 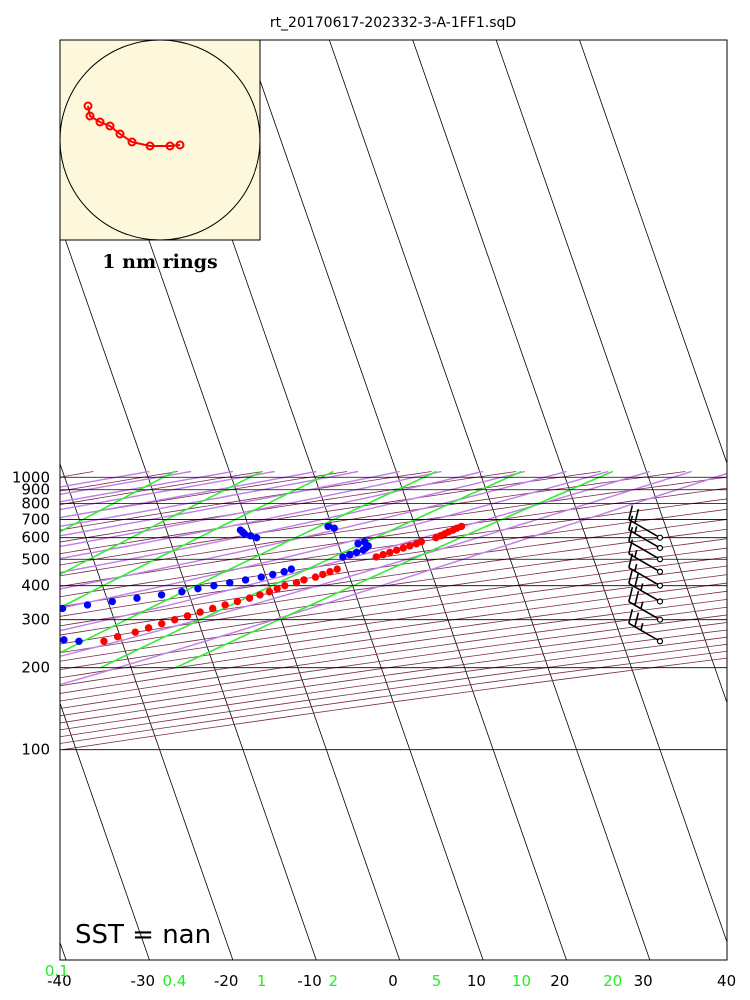 I want to click on balloon-track-inset, so click(x=160, y=140).